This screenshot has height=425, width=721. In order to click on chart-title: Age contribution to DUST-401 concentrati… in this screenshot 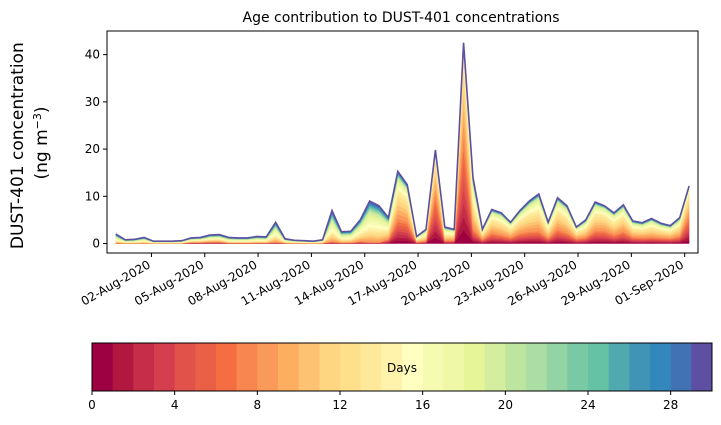, I will do `click(401, 18)`.